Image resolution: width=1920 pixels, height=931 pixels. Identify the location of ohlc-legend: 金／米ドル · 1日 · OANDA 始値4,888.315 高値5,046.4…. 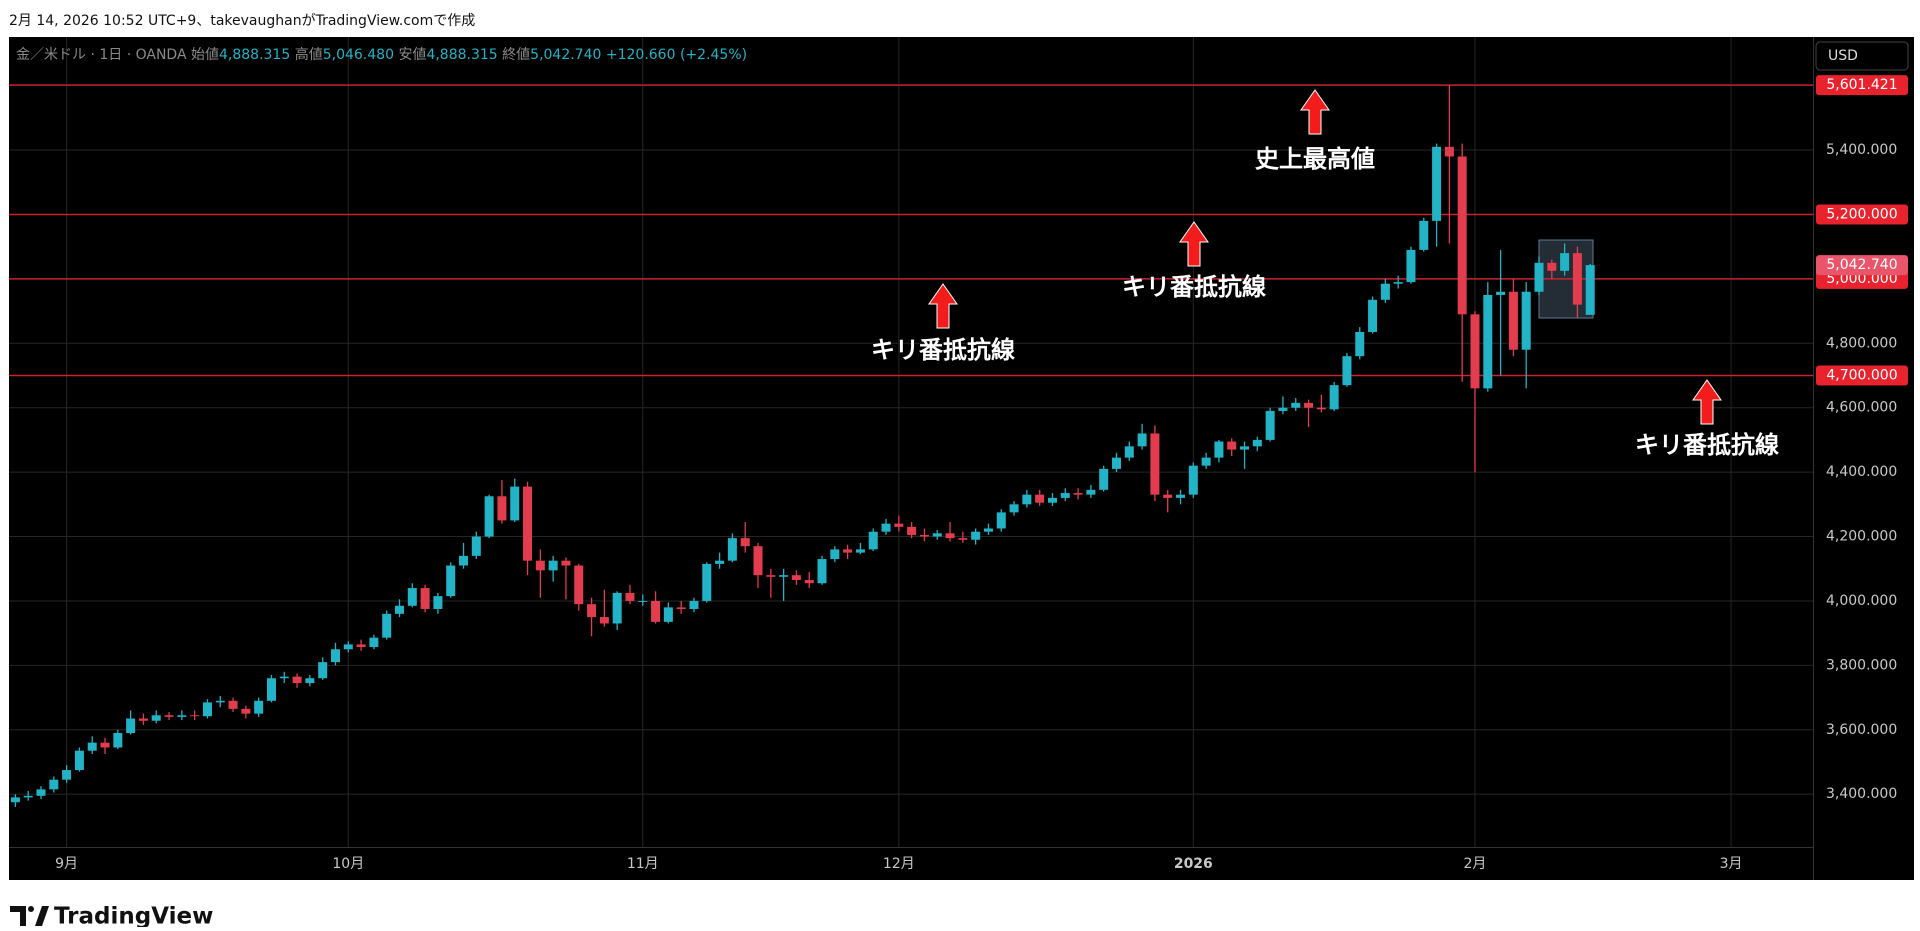
(381, 54).